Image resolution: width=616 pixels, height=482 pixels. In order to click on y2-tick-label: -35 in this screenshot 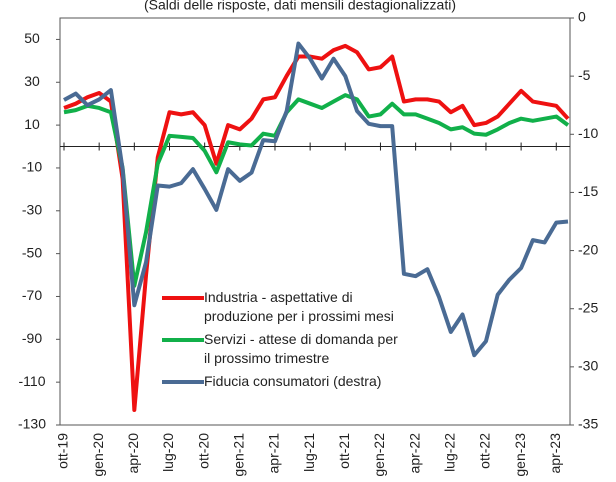, I will do `click(588, 424)`.